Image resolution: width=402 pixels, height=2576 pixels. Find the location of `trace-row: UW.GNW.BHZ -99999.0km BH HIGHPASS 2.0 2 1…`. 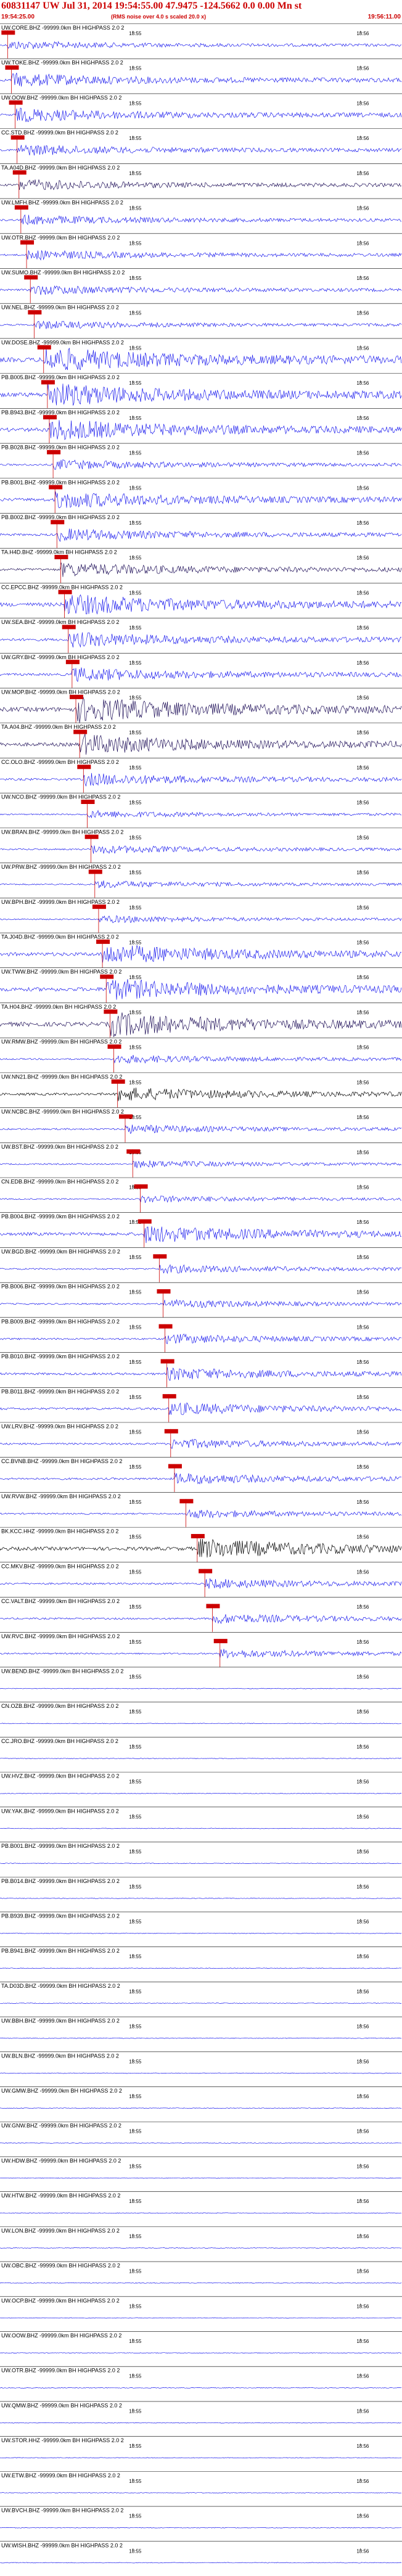

trace-row: UW.GNW.BHZ -99999.0km BH HIGHPASS 2.0 2 1… is located at coordinates (201, 2132).